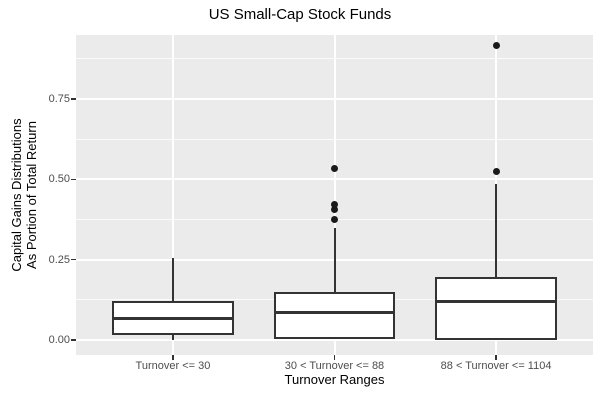 The width and height of the screenshot is (600, 400). What do you see at coordinates (300, 14) in the screenshot?
I see `plot-title: US Small-Cap Stock Funds` at bounding box center [300, 14].